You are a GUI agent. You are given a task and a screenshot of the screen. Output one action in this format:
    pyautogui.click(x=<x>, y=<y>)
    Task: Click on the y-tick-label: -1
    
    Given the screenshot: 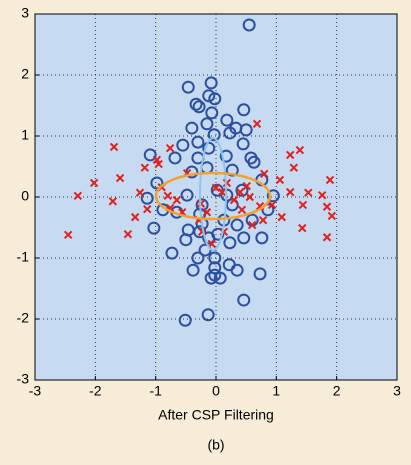 What is the action you would take?
    pyautogui.click(x=23, y=257)
    